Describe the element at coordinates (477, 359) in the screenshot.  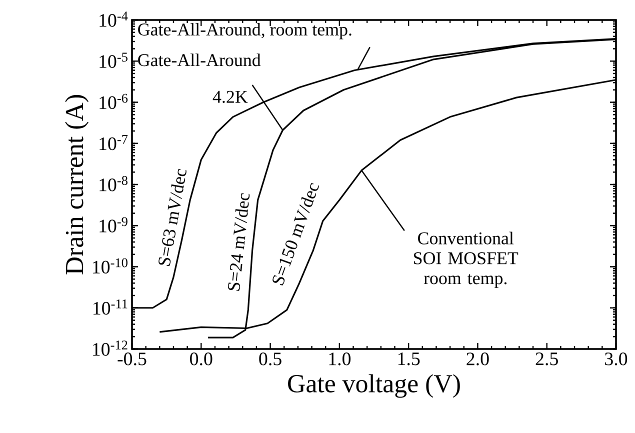
I see `x-tick-label: 2.0` at that location.